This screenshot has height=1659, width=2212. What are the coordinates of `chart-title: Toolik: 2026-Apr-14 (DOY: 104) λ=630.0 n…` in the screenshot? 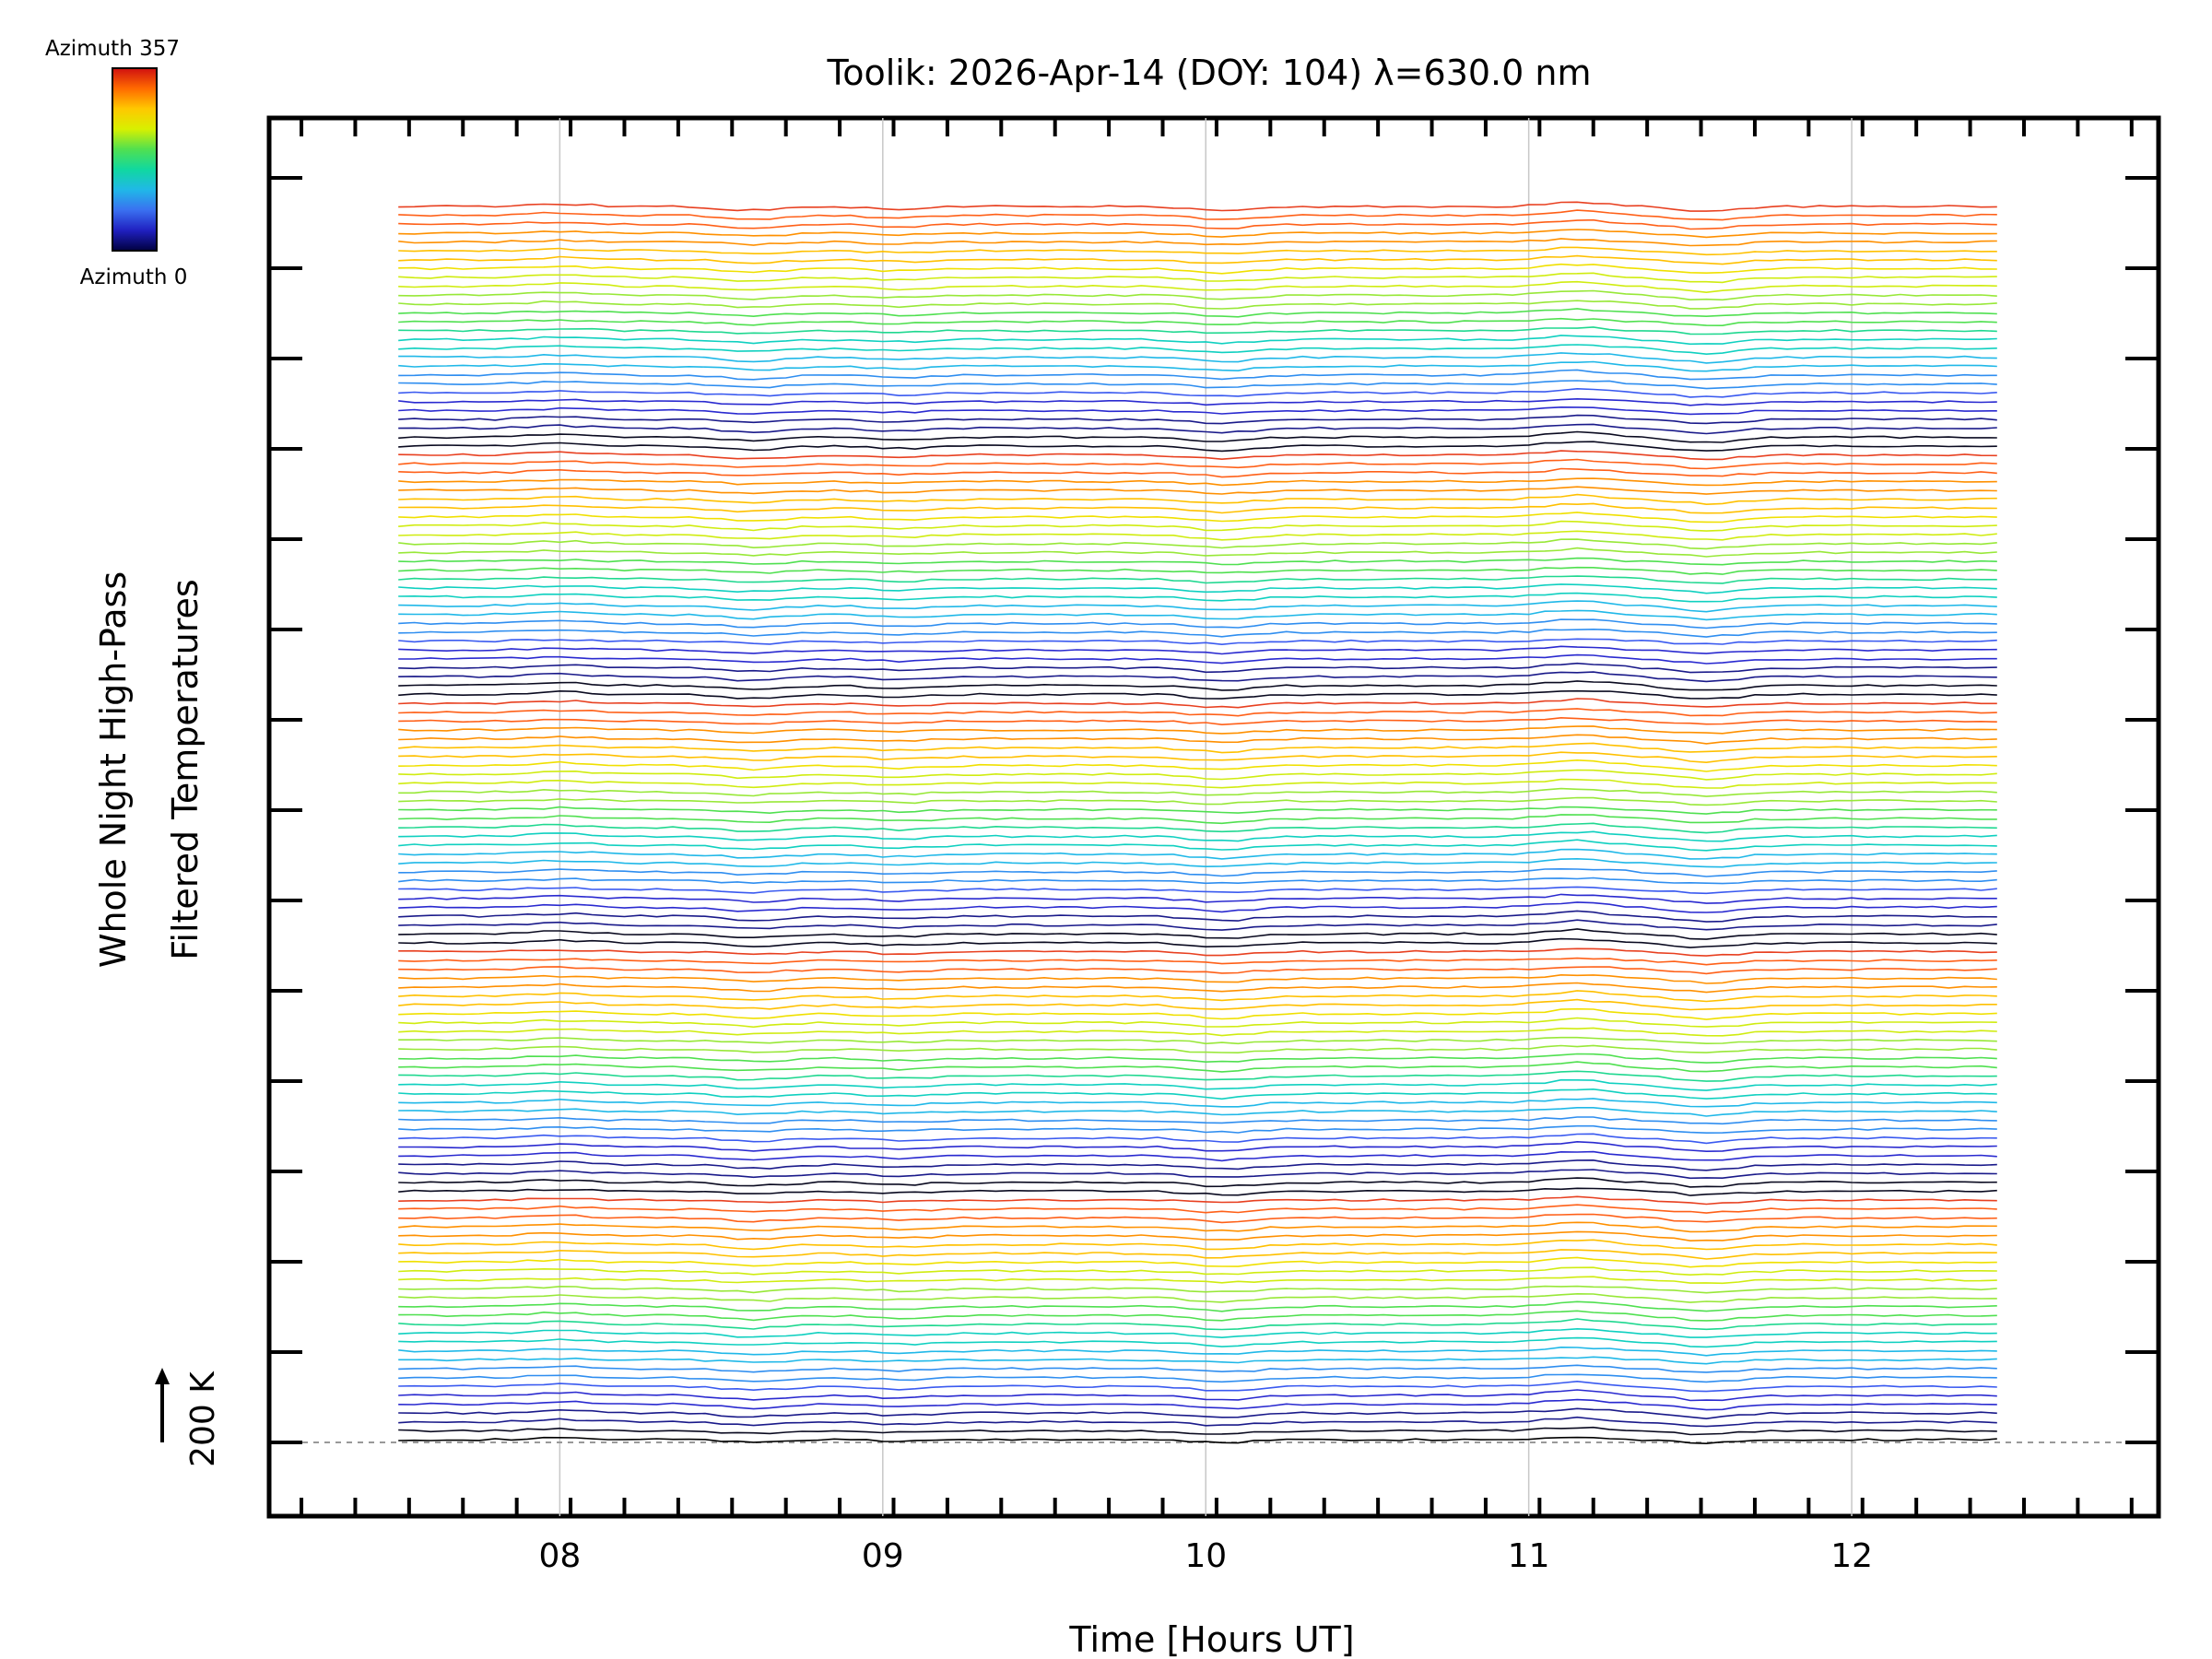 It's located at (1209, 73).